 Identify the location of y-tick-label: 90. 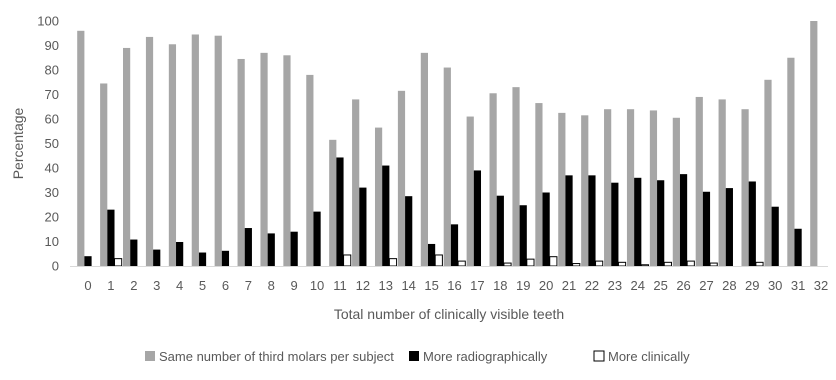
(52, 45).